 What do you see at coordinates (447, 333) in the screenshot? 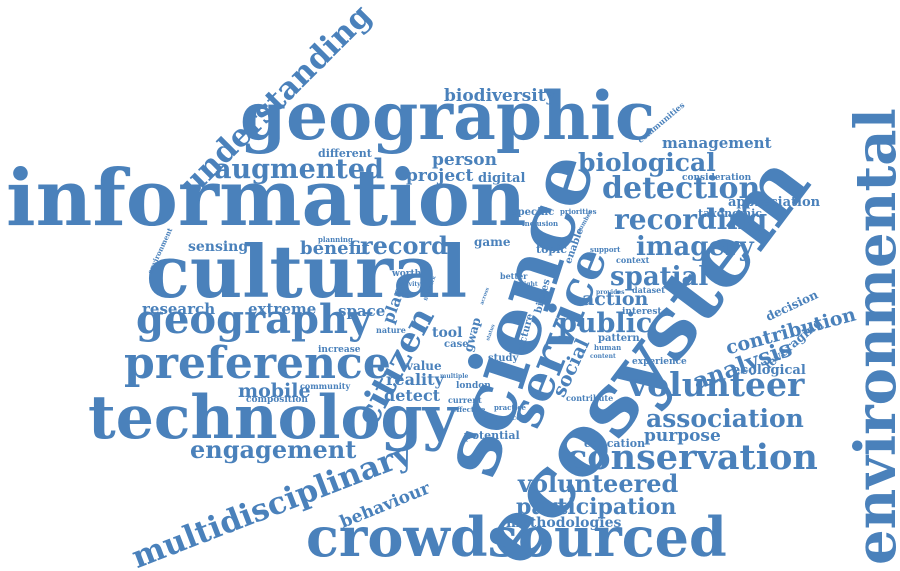
I see `word-tool: tool` at bounding box center [447, 333].